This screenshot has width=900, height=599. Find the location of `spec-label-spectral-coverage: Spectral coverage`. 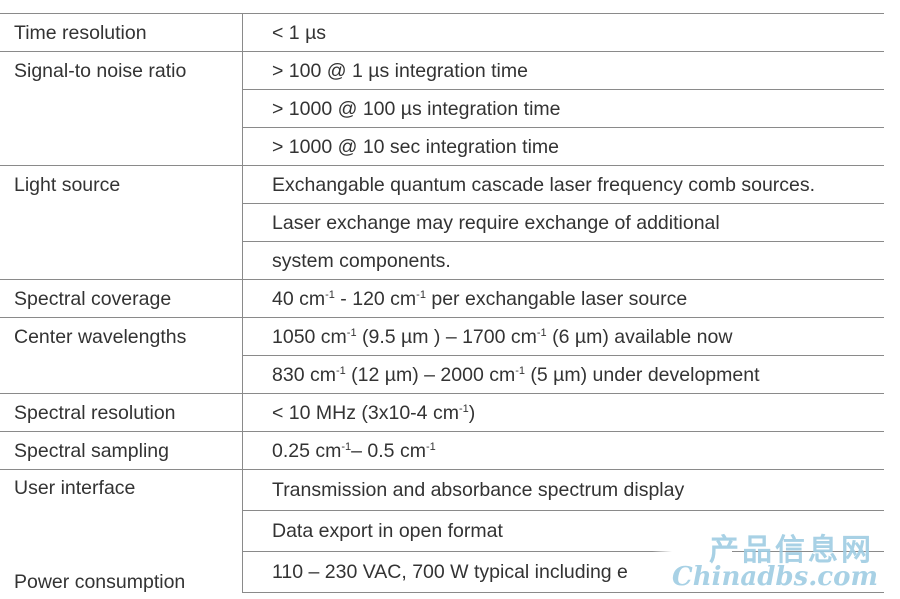

spec-label-spectral-coverage: Spectral coverage is located at coordinates (121, 298).